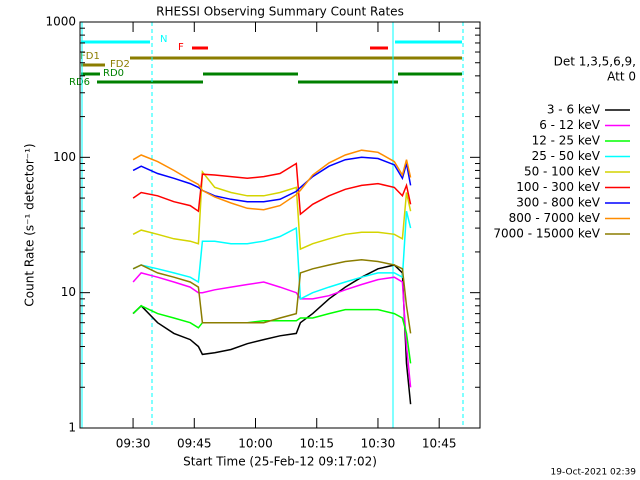 Image resolution: width=640 pixels, height=480 pixels. Describe the element at coordinates (90, 56) in the screenshot. I see `annotation: FD1` at that location.